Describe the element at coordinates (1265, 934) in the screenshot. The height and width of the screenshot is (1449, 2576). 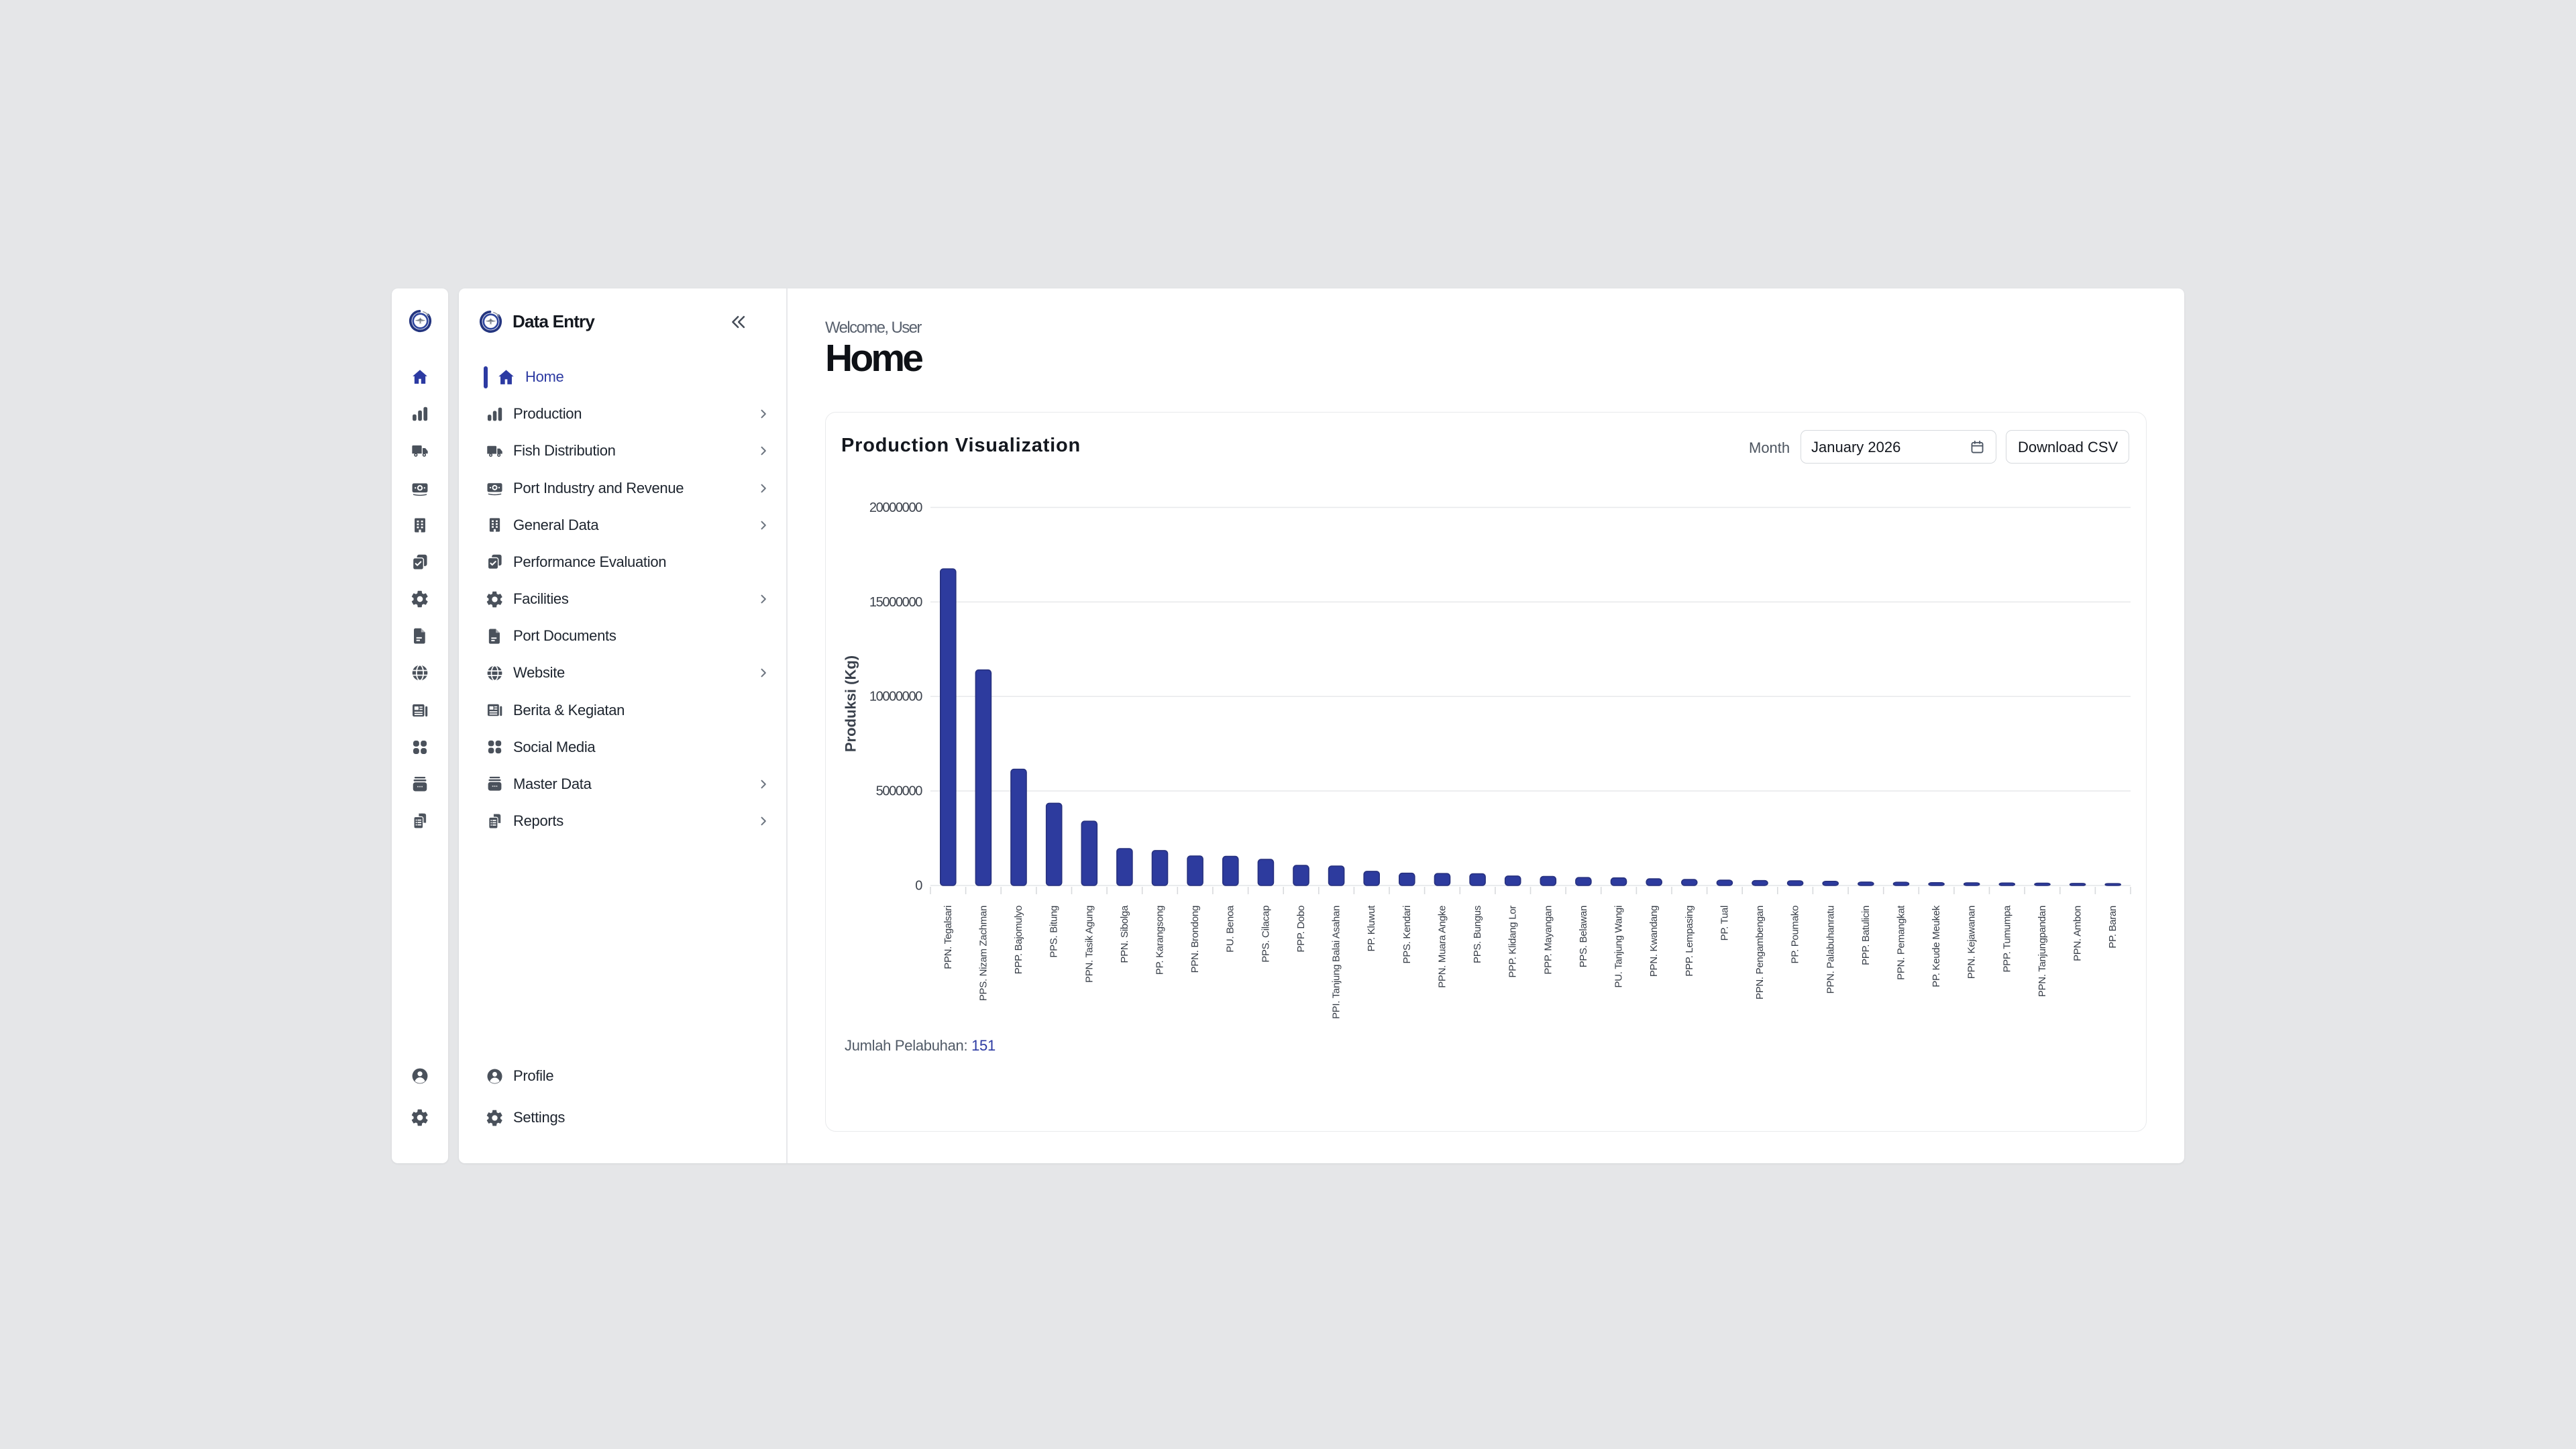
I see `svg-text: PPS. Cilacap` at that location.